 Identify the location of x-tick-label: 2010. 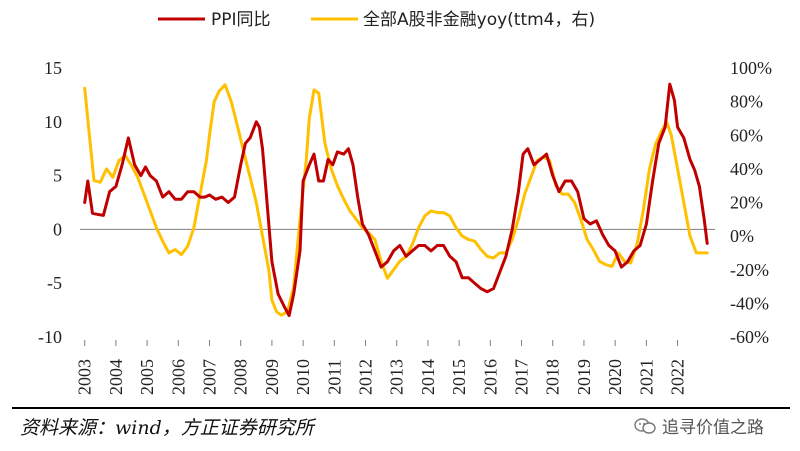
(303, 377).